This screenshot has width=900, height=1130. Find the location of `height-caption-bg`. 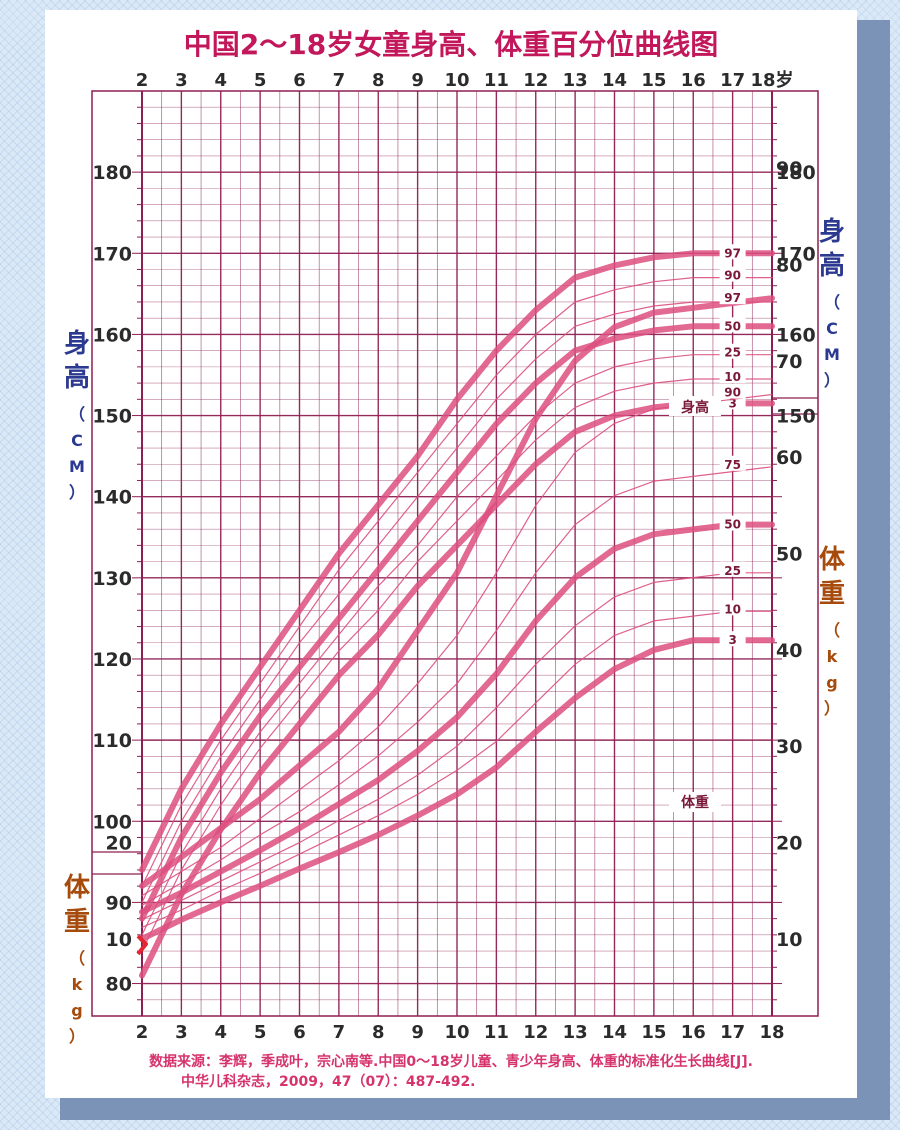

height-caption-bg is located at coordinates (695, 406).